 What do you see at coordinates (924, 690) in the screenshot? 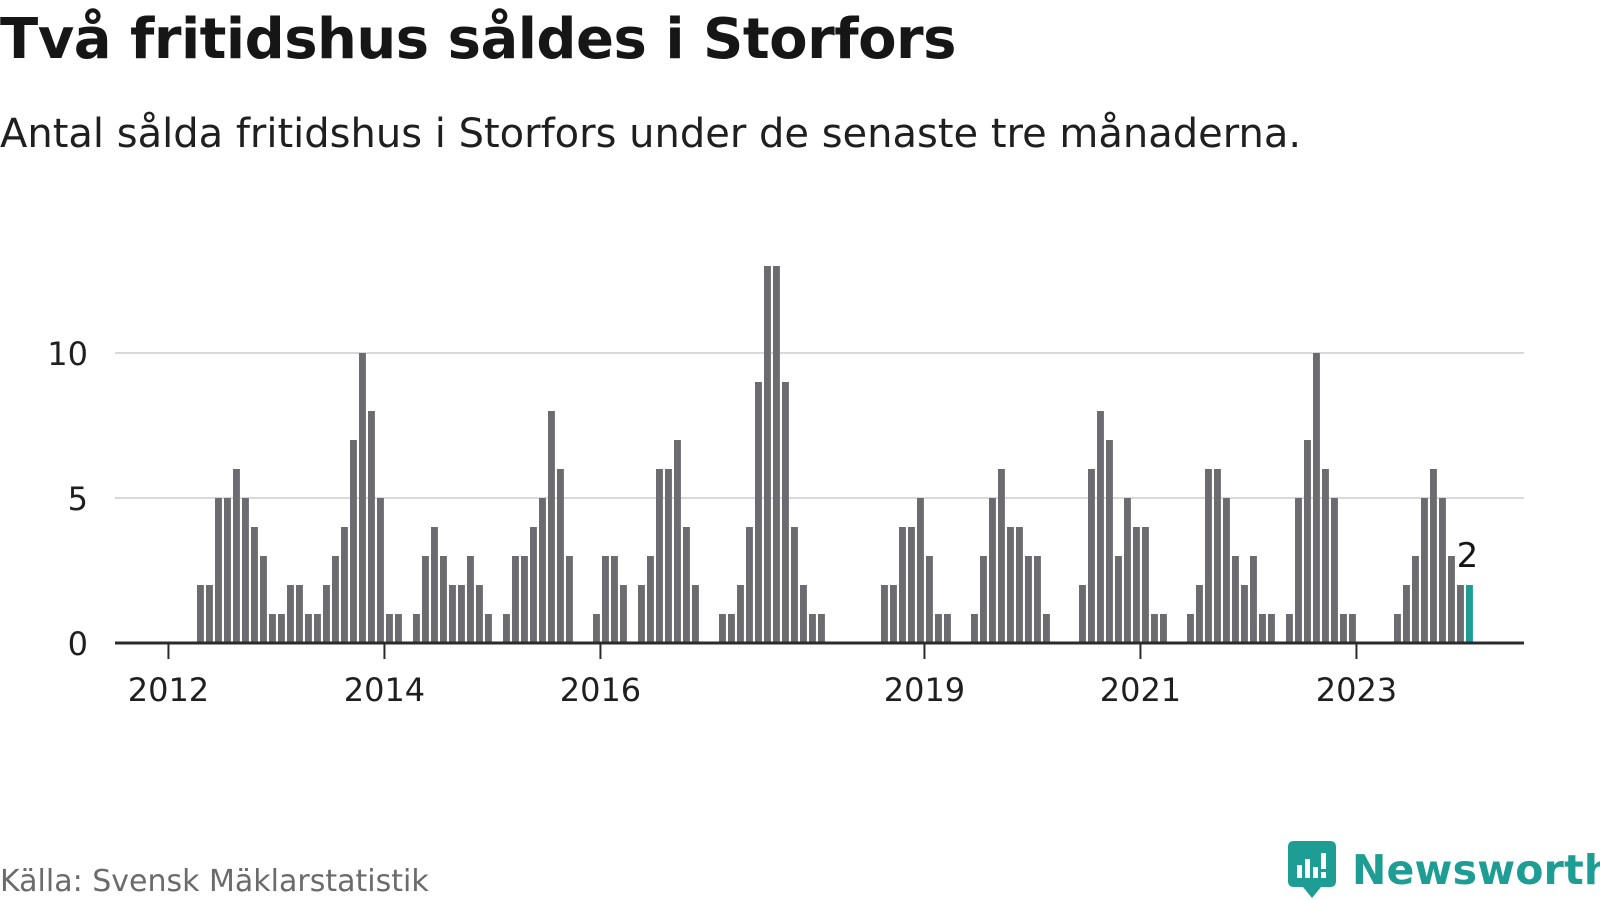
I see `x-tick-label: 2019` at bounding box center [924, 690].